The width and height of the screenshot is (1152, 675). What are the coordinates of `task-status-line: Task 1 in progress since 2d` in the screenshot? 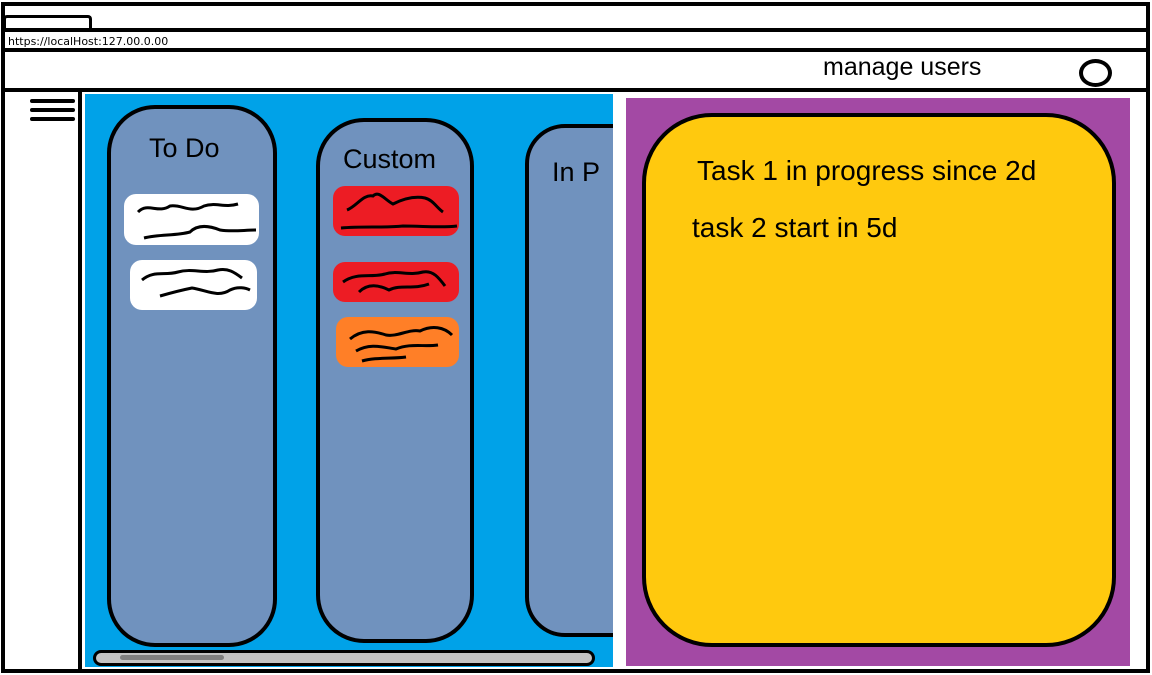 It's located at (867, 170).